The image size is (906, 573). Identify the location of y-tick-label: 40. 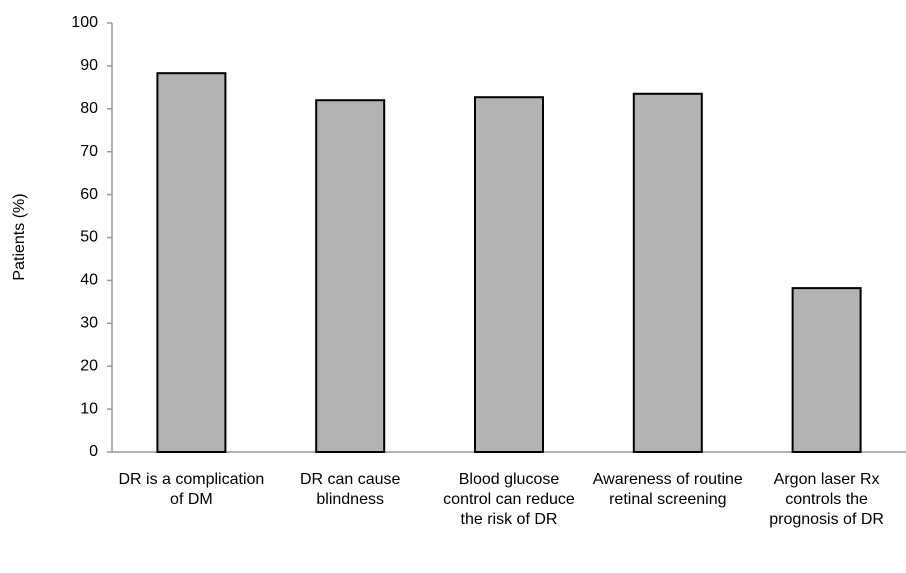
(89, 280).